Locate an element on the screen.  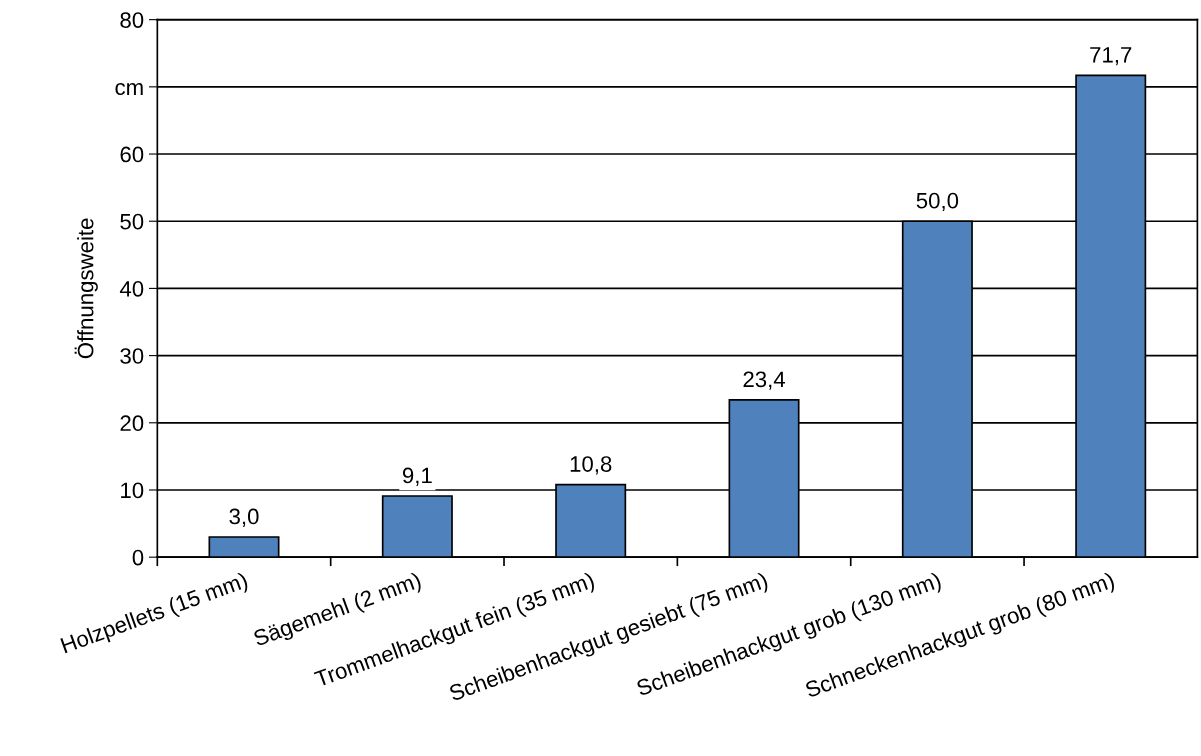
y-tick-label: cm is located at coordinates (129, 89).